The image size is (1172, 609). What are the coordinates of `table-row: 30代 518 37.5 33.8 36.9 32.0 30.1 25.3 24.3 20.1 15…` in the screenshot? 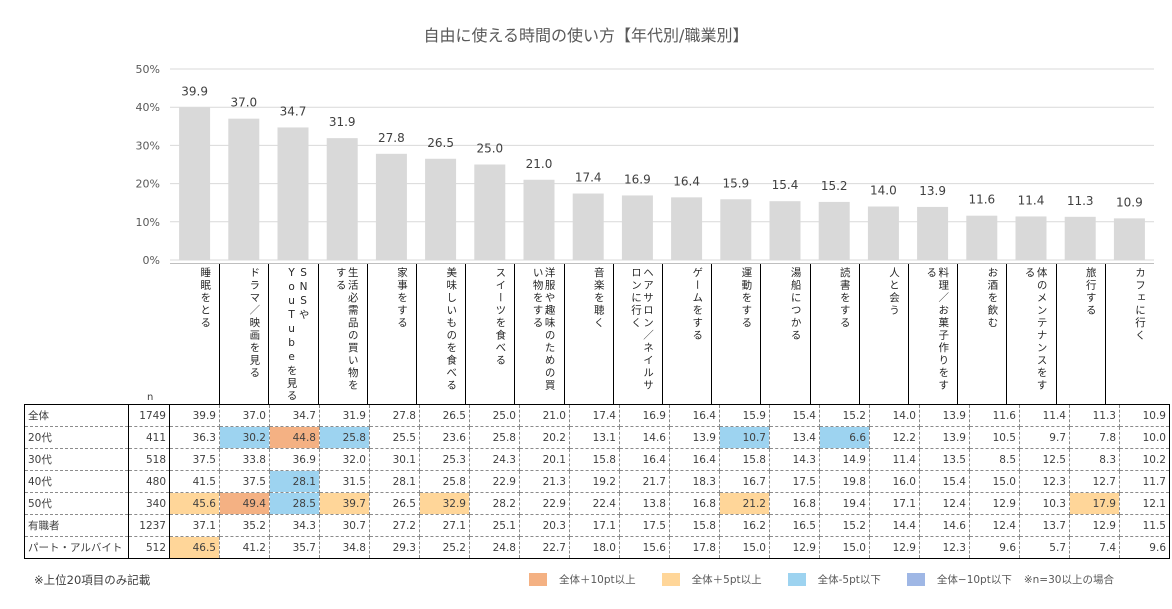 It's located at (597, 459).